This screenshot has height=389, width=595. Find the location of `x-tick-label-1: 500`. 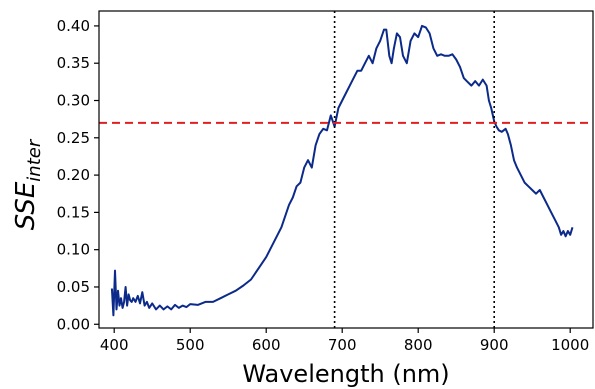

x-tick-label-1: 500 is located at coordinates (190, 345).